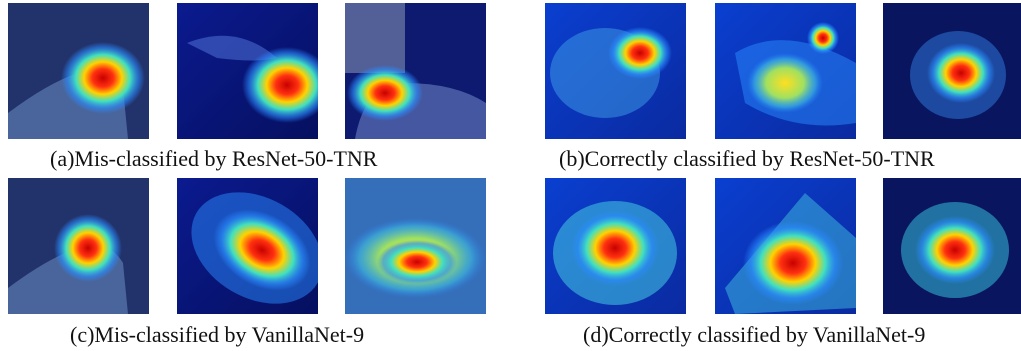 This screenshot has height=351, width=1021. I want to click on caption-a: (a)Mis-classified by ResNet-50-TNR, so click(214, 158).